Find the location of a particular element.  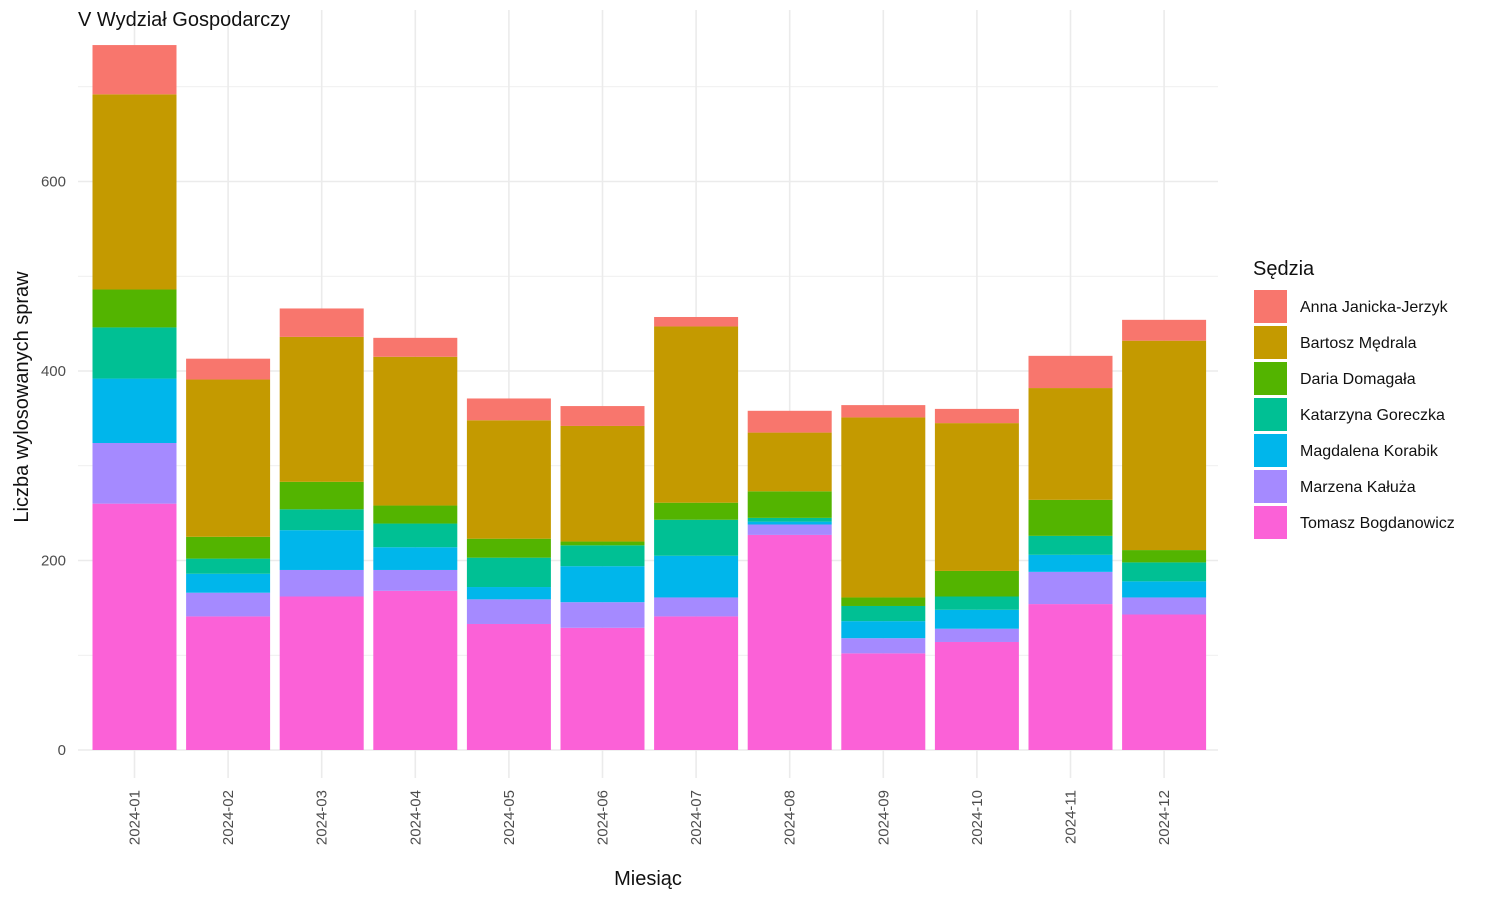

x-tick-label: 2024-06 is located at coordinates (603, 817).